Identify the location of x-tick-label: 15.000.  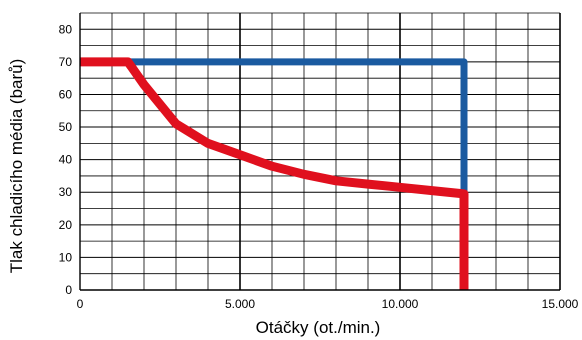
(560, 304).